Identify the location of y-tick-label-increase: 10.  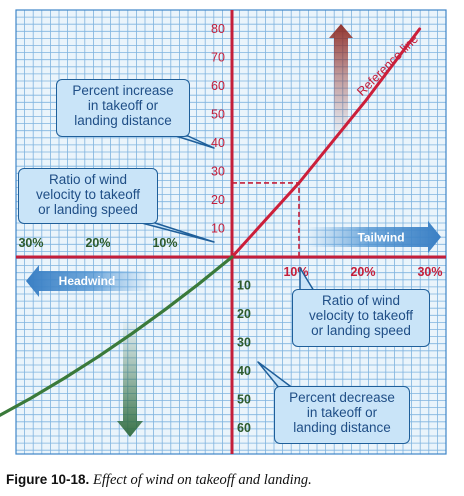
(218, 229).